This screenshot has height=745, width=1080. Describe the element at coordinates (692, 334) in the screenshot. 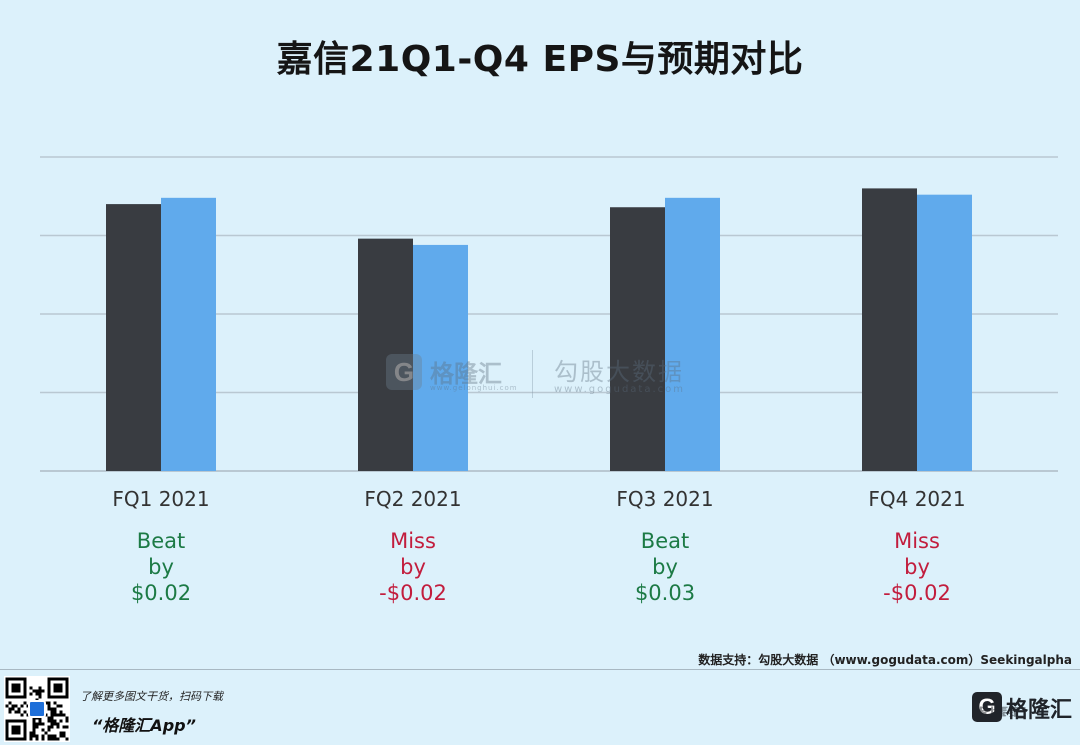

I see `bar-series-2-fq3-2021` at that location.